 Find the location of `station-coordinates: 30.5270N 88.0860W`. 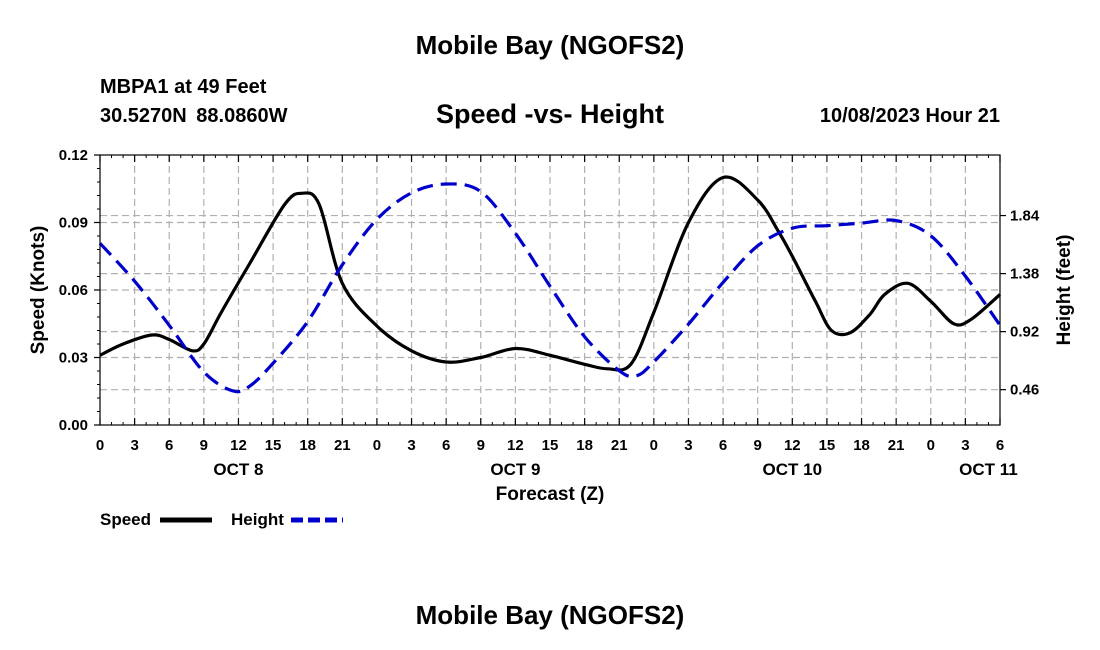

station-coordinates: 30.5270N 88.0860W is located at coordinates (194, 116).